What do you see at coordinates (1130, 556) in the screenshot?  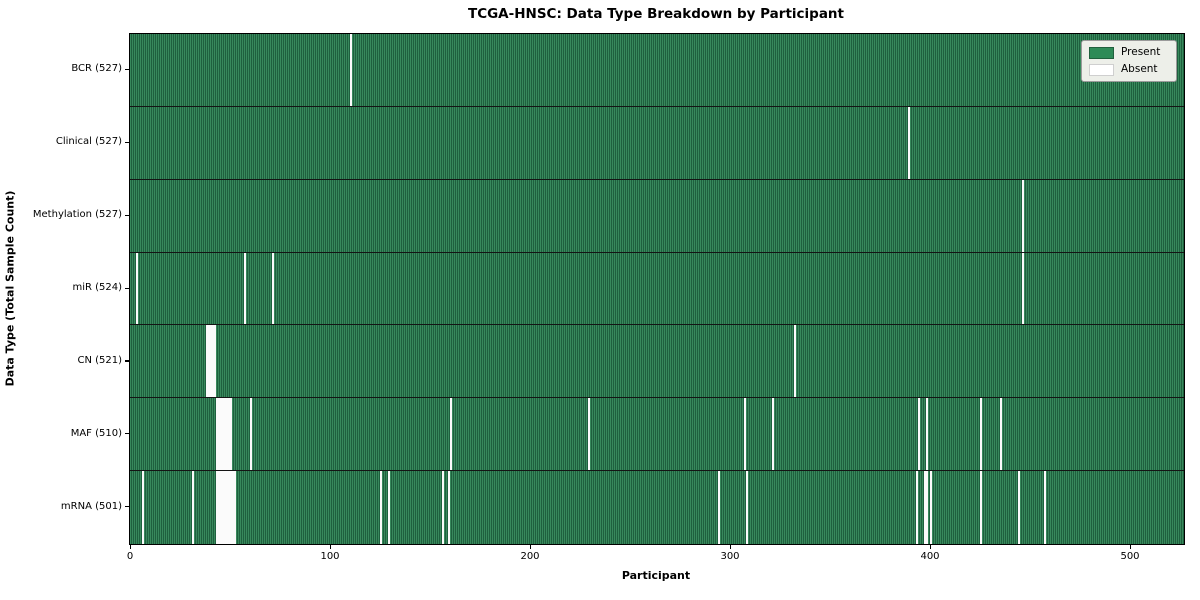 I see `x-tick-label-500: 500` at bounding box center [1130, 556].